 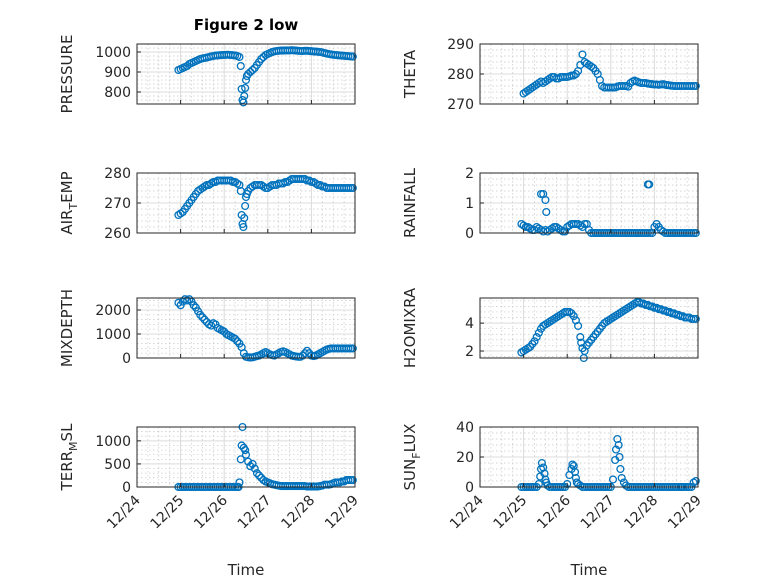 What do you see at coordinates (246, 25) in the screenshot?
I see `figure-title: Figure 2 low` at bounding box center [246, 25].